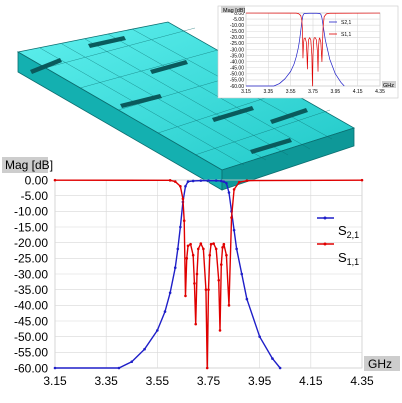 The height and width of the screenshot is (403, 402). I want to click on model-side-face, so click(288, 159).